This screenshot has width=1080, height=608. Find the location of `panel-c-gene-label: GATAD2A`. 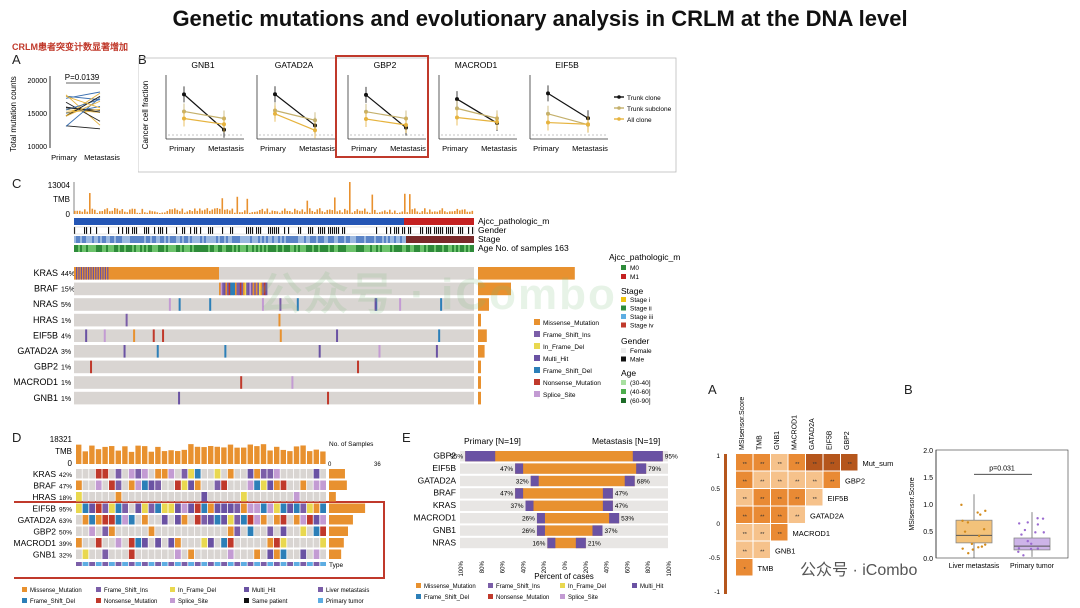

panel-c-gene-label: GATAD2A is located at coordinates (37, 351).